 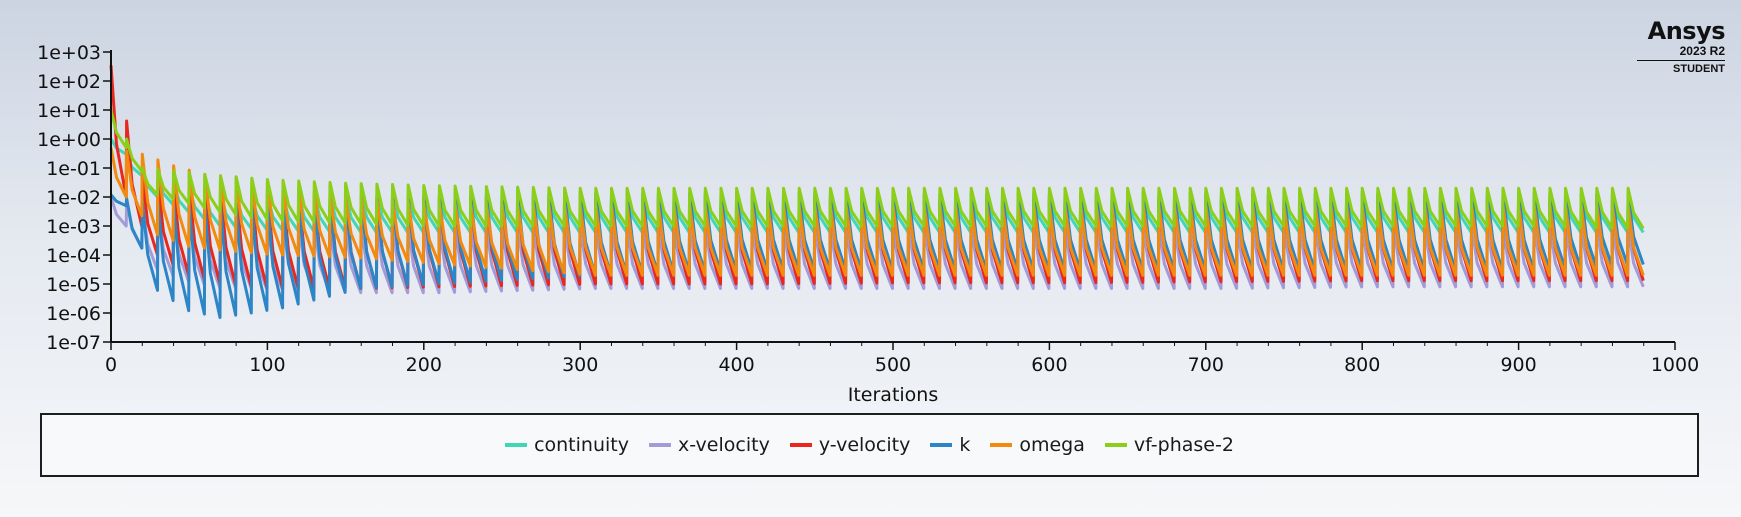 I want to click on y-tick-label: 1e-01, so click(x=73, y=169).